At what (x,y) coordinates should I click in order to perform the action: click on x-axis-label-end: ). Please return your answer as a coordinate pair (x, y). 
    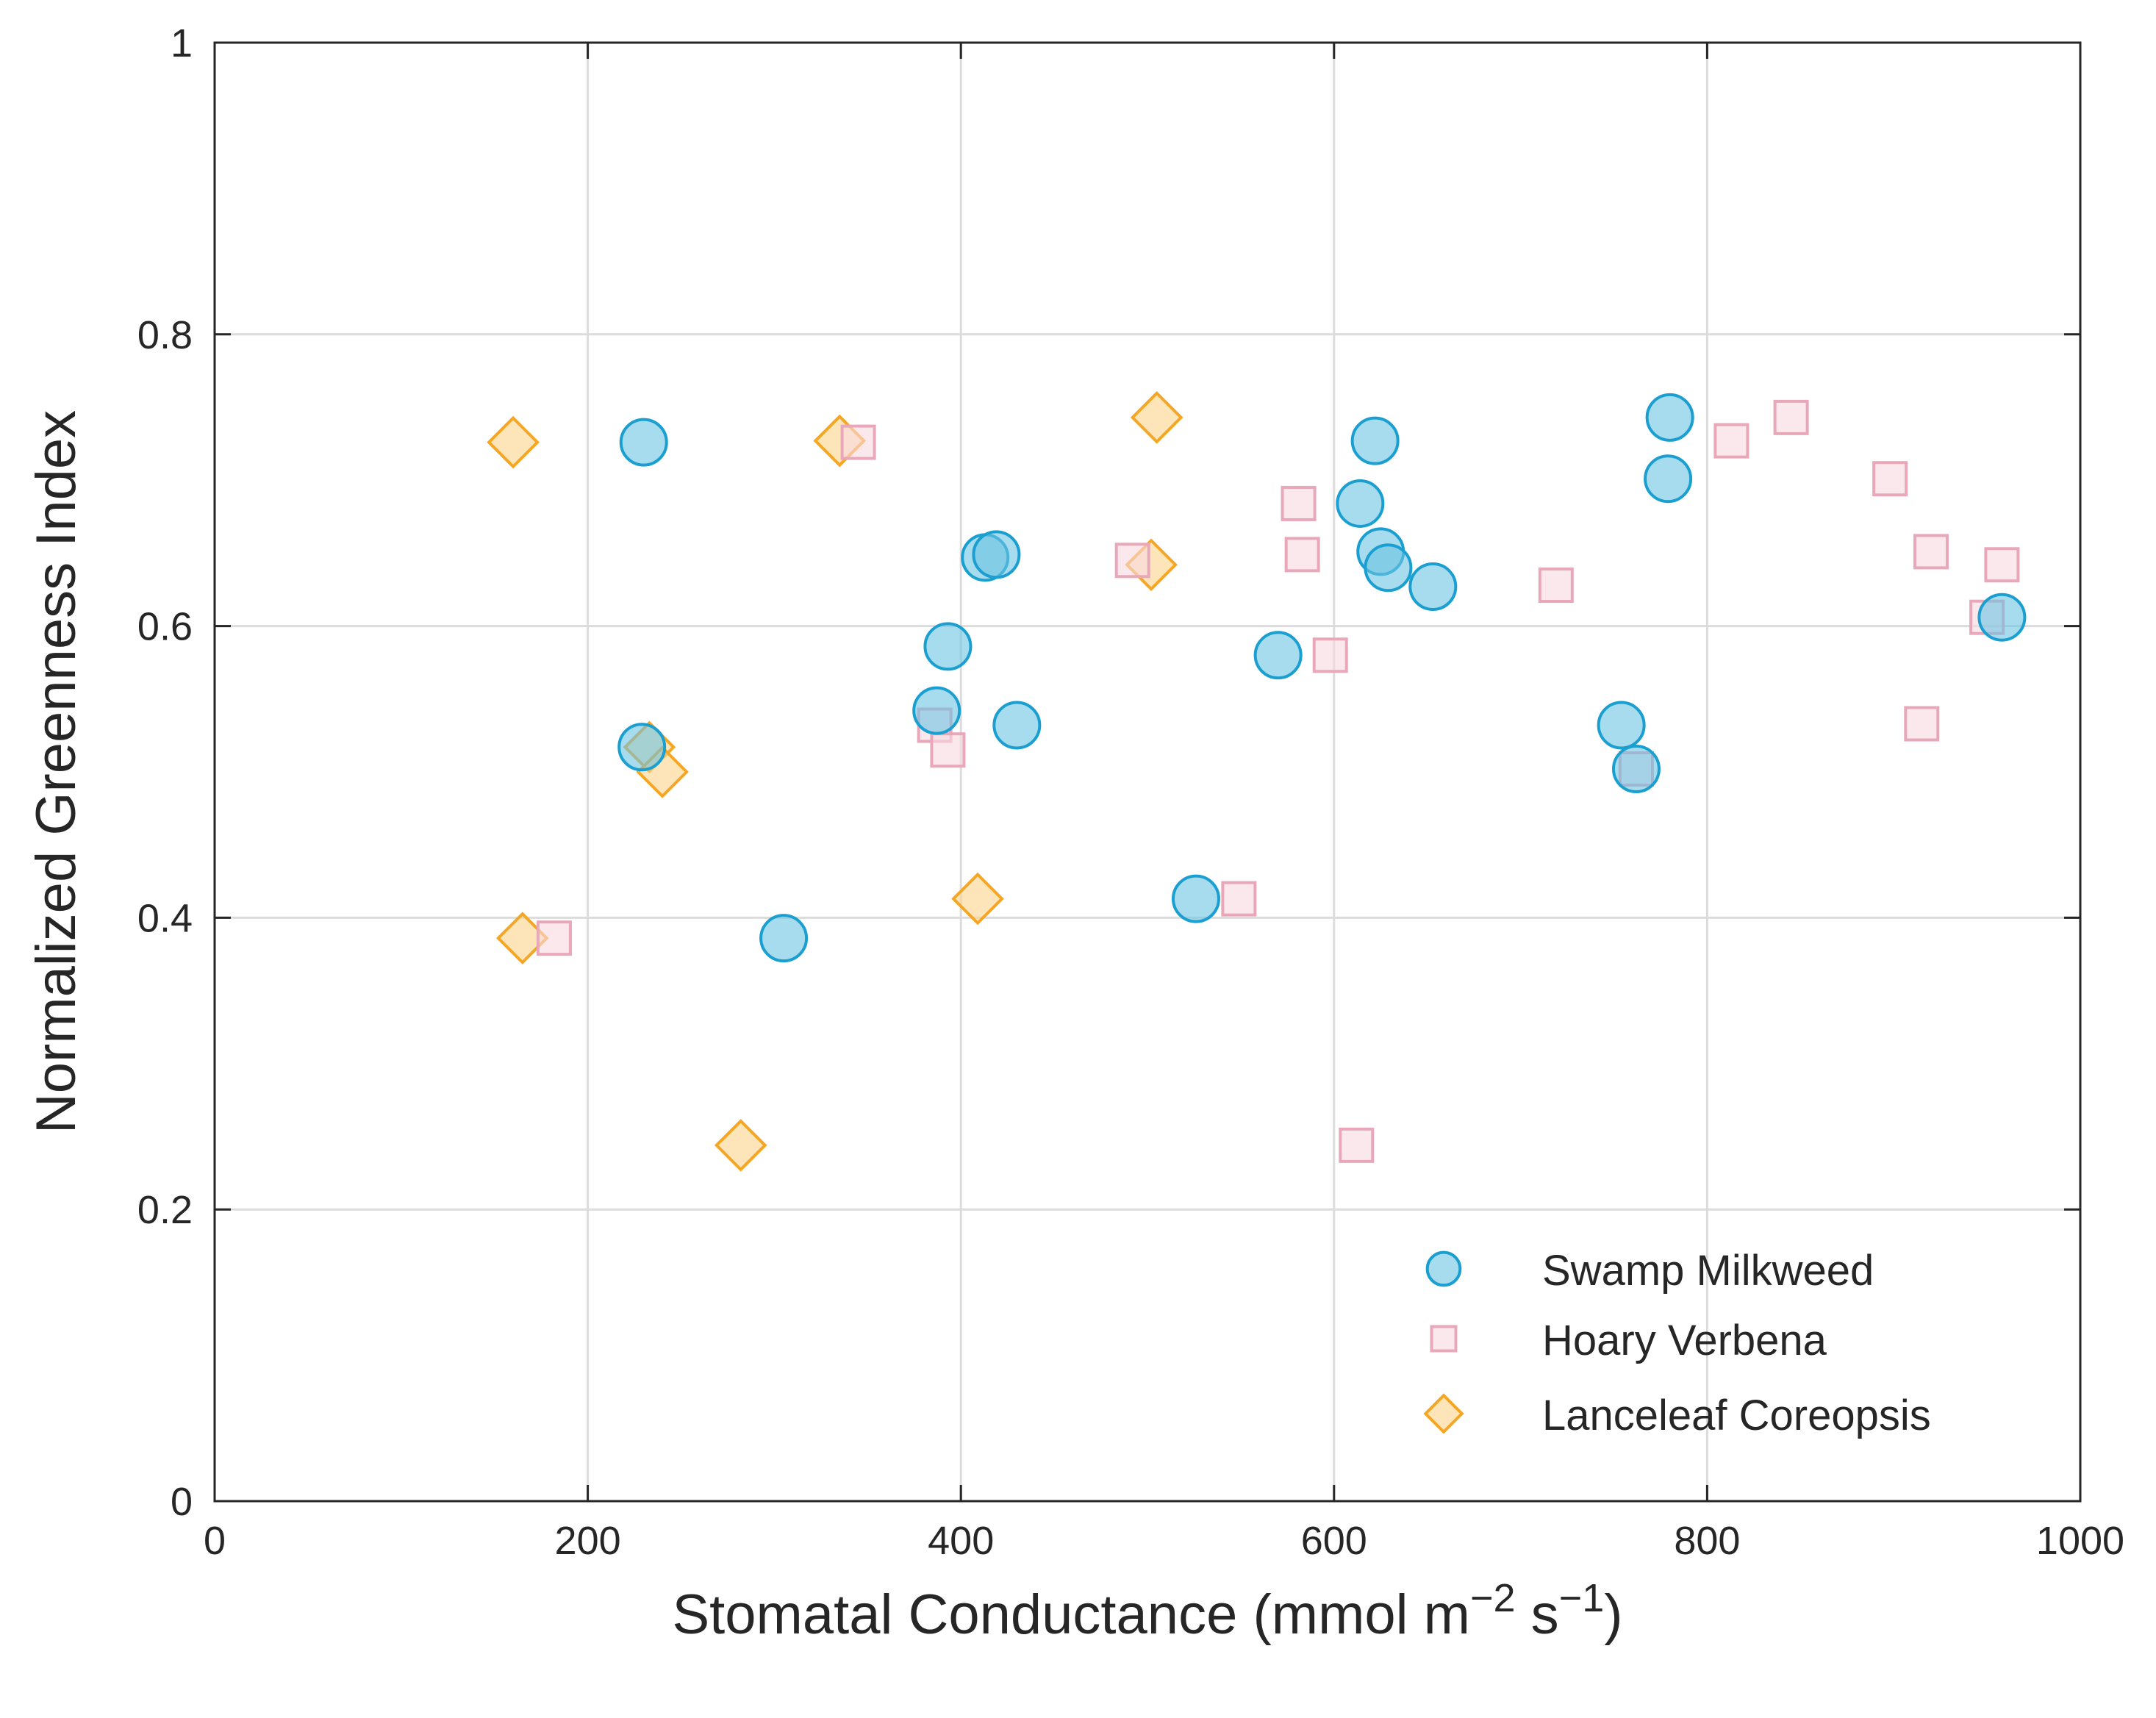
    Looking at the image, I should click on (1613, 1614).